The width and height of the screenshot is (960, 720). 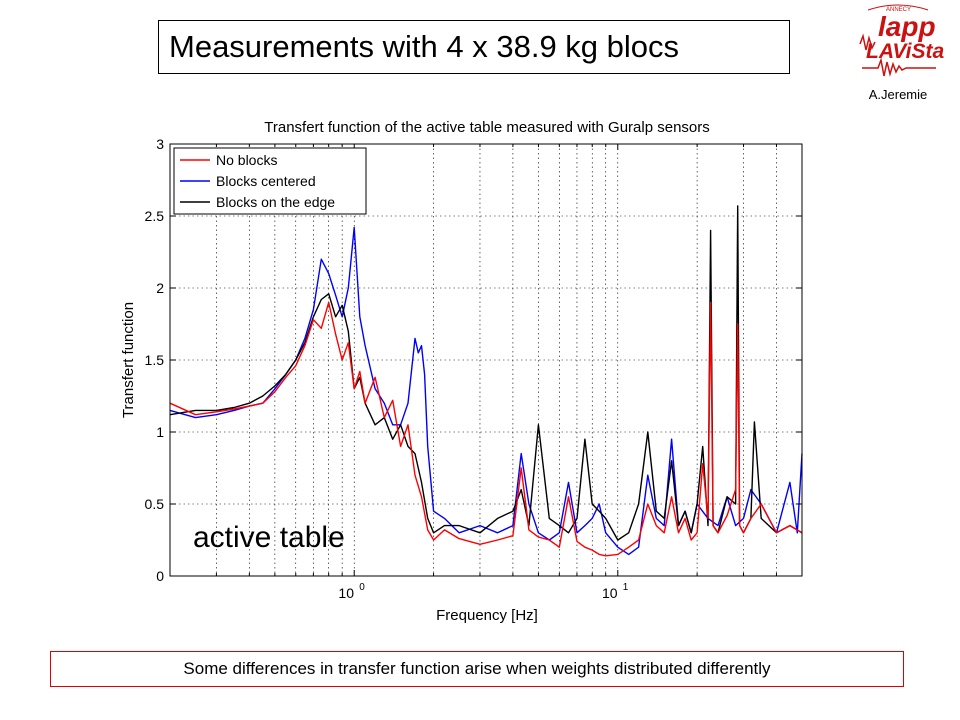 What do you see at coordinates (160, 144) in the screenshot?
I see `y-tick-label-6: 3` at bounding box center [160, 144].